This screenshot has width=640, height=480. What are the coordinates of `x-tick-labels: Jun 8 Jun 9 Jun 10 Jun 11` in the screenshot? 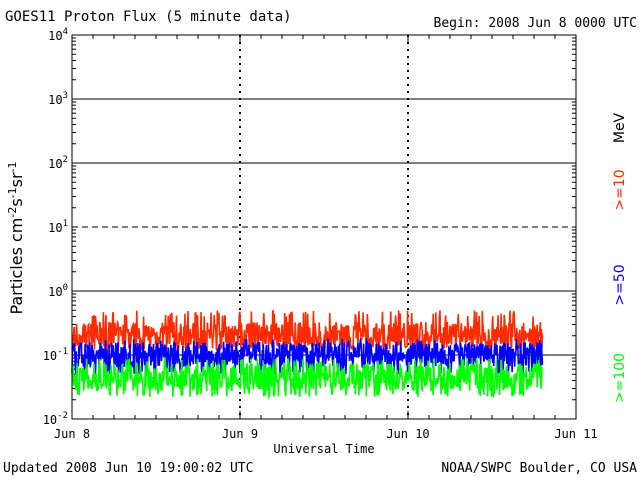 It's located at (326, 434).